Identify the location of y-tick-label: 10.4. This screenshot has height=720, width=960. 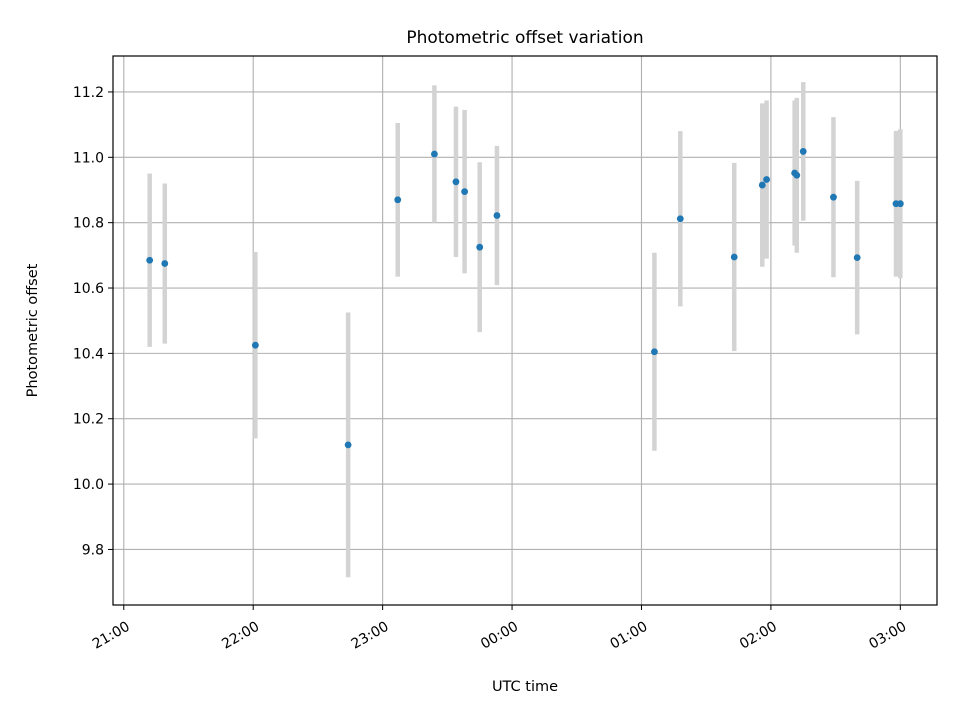
(88, 354).